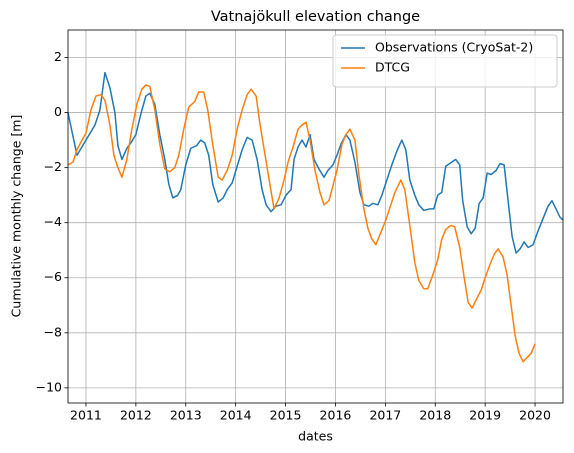  I want to click on legend-label: DTCG, so click(392, 67).